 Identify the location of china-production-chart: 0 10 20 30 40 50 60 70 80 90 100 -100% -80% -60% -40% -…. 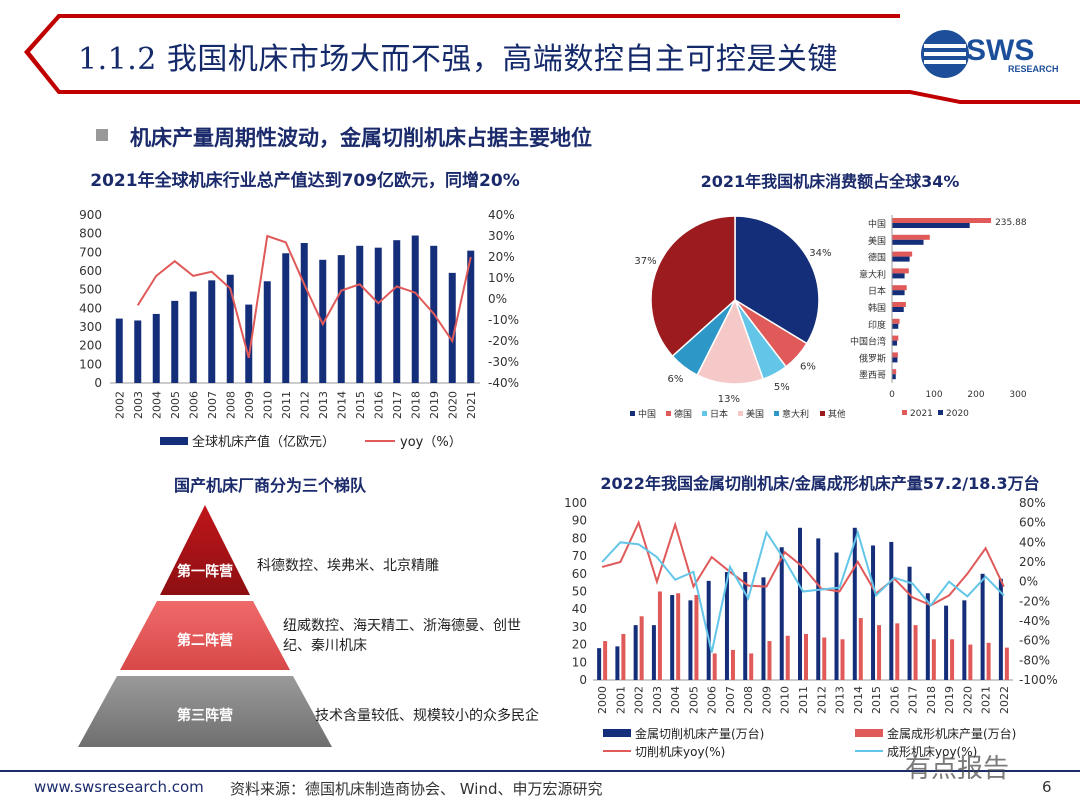
(811, 627).